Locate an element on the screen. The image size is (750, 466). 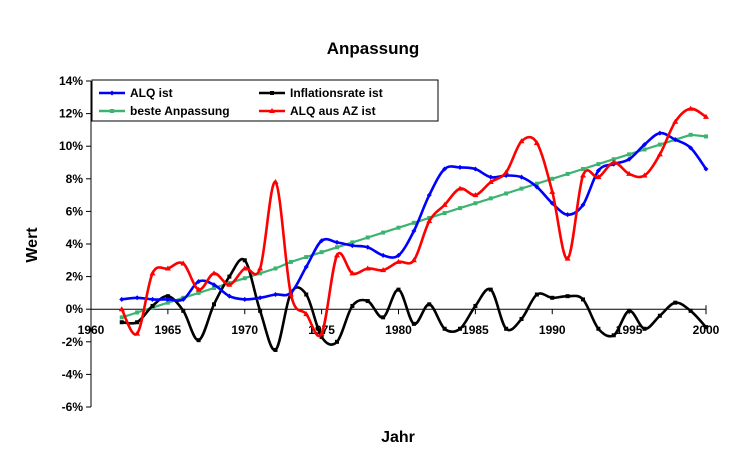
legend-item-alq-aus-az-ist: ALQ aus AZ ist is located at coordinates (317, 111).